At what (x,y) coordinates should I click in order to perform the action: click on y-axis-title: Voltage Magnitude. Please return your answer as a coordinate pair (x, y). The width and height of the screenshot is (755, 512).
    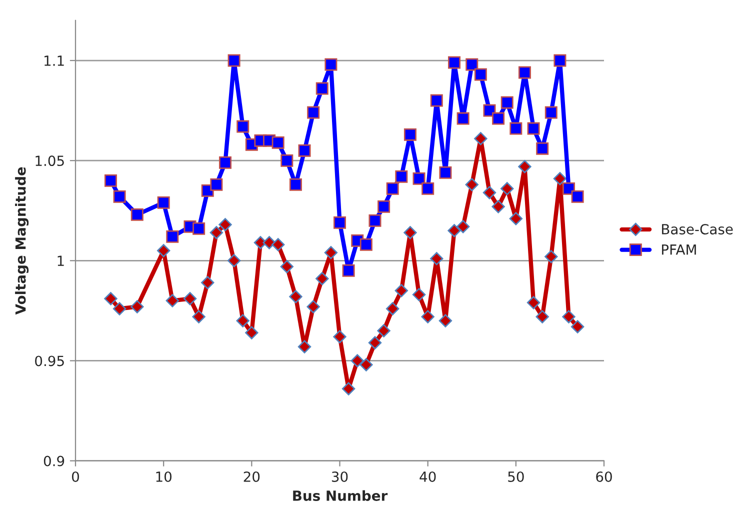
    Looking at the image, I should click on (22, 241).